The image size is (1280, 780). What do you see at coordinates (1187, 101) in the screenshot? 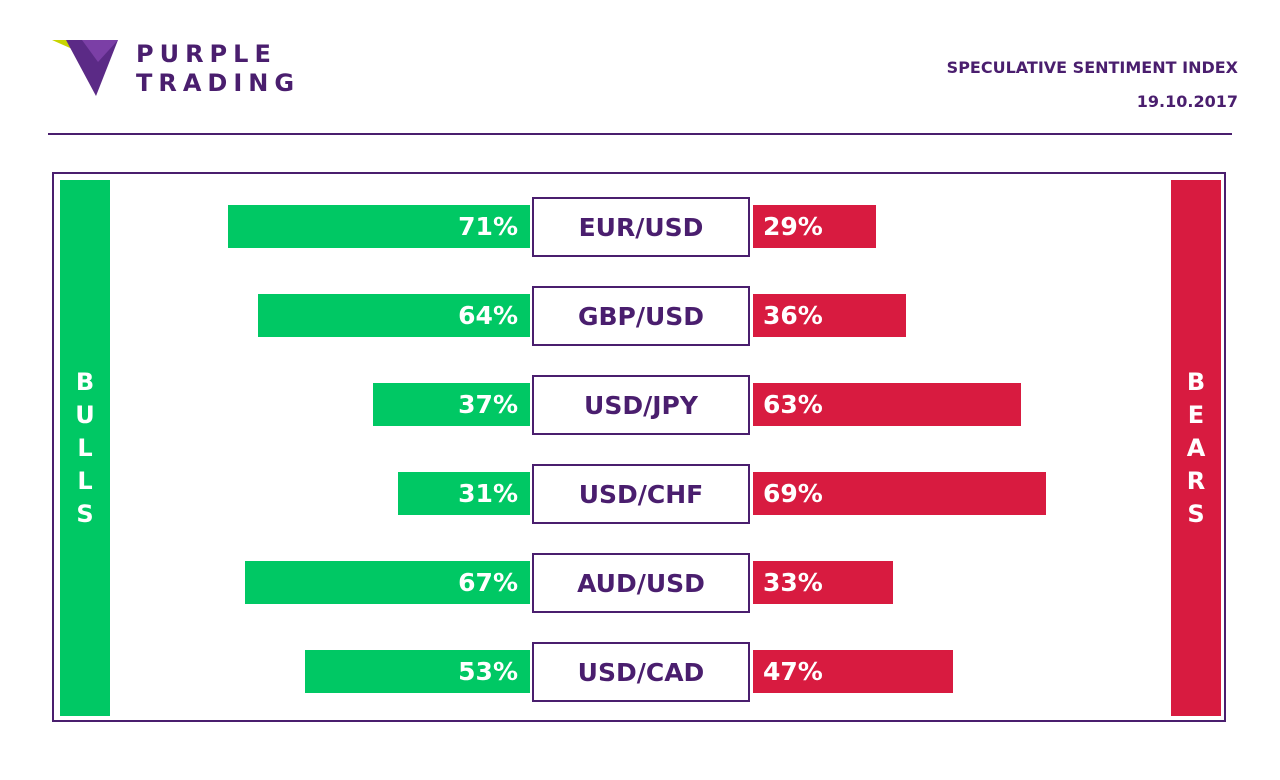
I see `report-date: 19.10.2017` at bounding box center [1187, 101].